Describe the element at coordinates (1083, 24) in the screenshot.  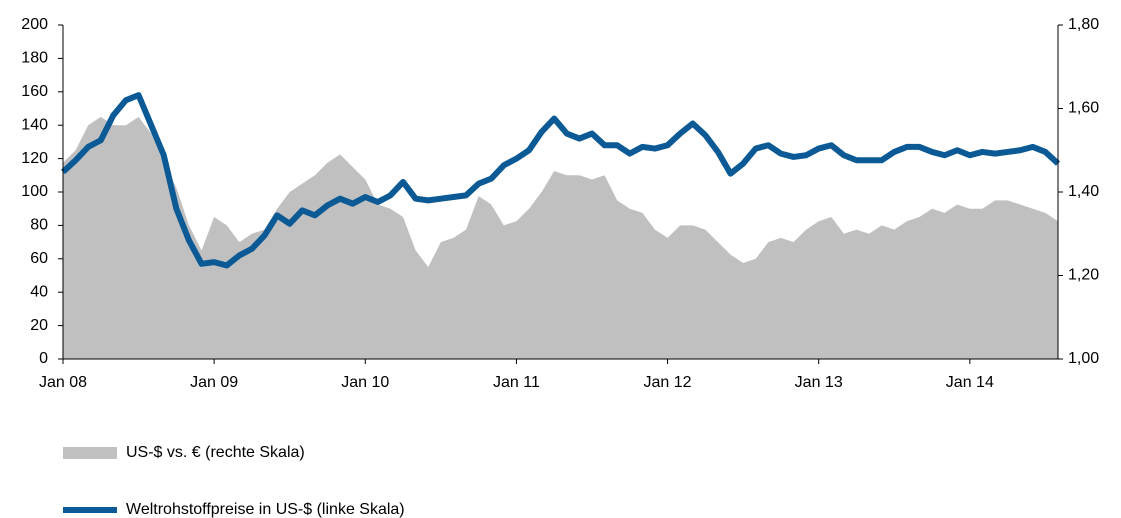
I see `y2-tick-label: 1,80` at that location.